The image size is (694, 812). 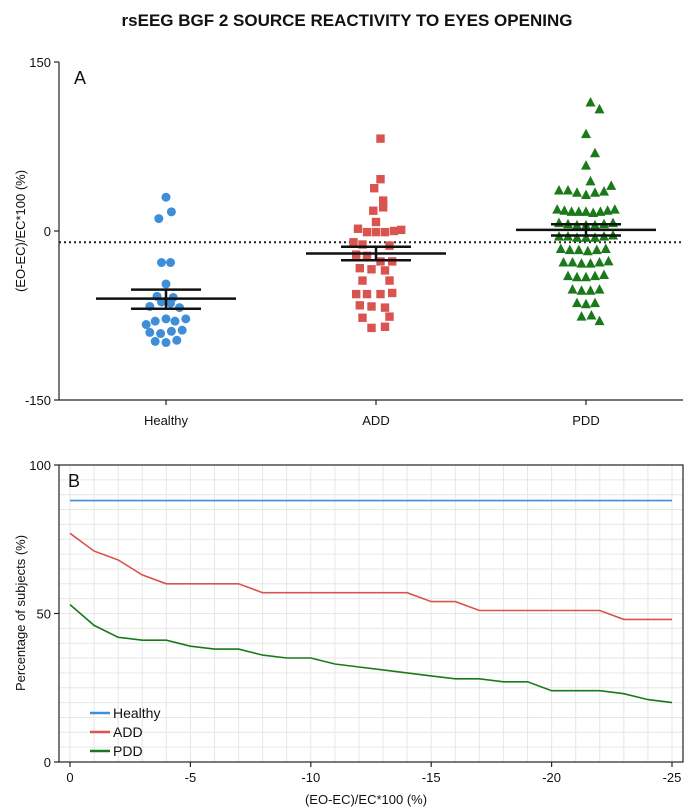 What do you see at coordinates (371, 653) in the screenshot?
I see `series-line-pdd` at bounding box center [371, 653].